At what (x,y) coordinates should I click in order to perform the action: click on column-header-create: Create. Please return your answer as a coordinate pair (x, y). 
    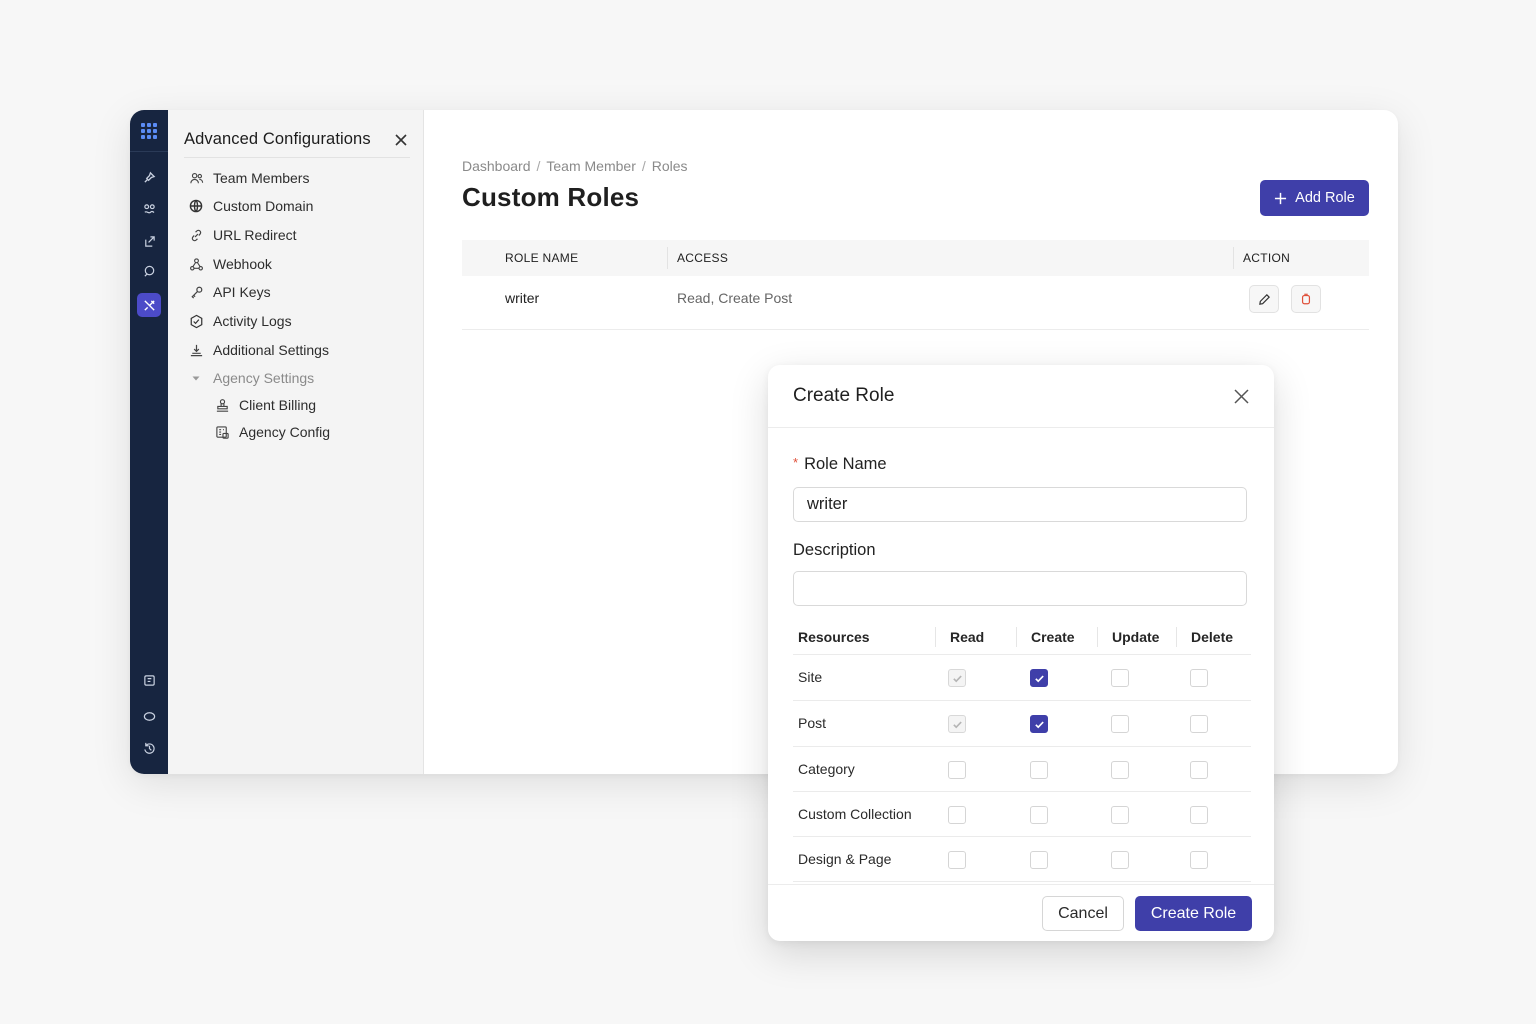
    Looking at the image, I should click on (1053, 637).